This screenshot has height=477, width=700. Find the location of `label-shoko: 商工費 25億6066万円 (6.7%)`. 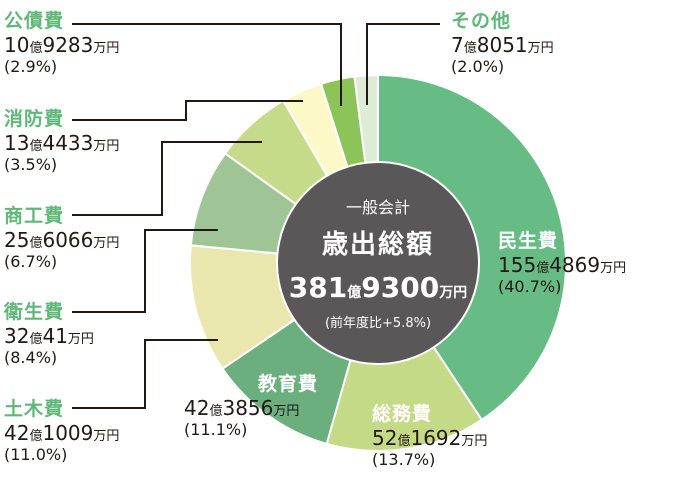

label-shoko: 商工費 25億6066万円 (6.7%) is located at coordinates (62, 238).